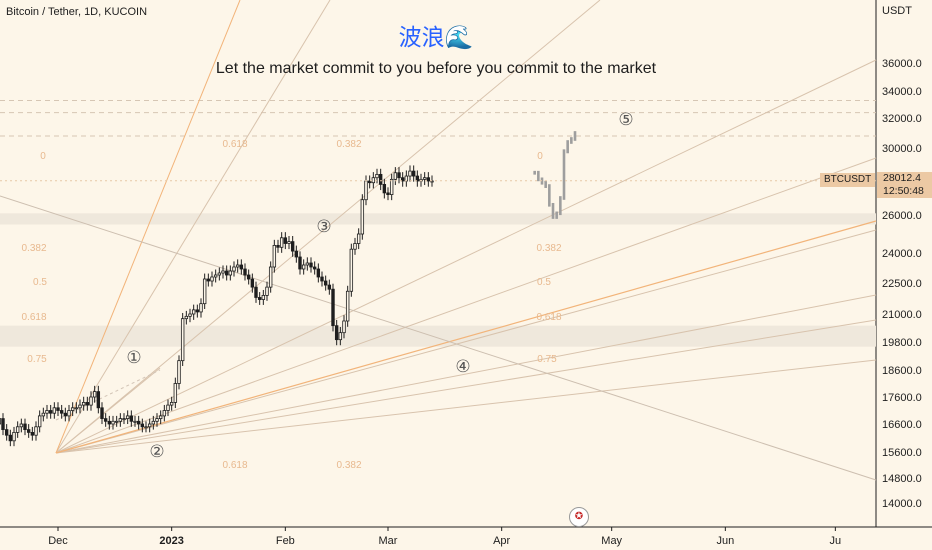 This screenshot has width=932, height=550. I want to click on wave-title: 波浪🌊, so click(436, 38).